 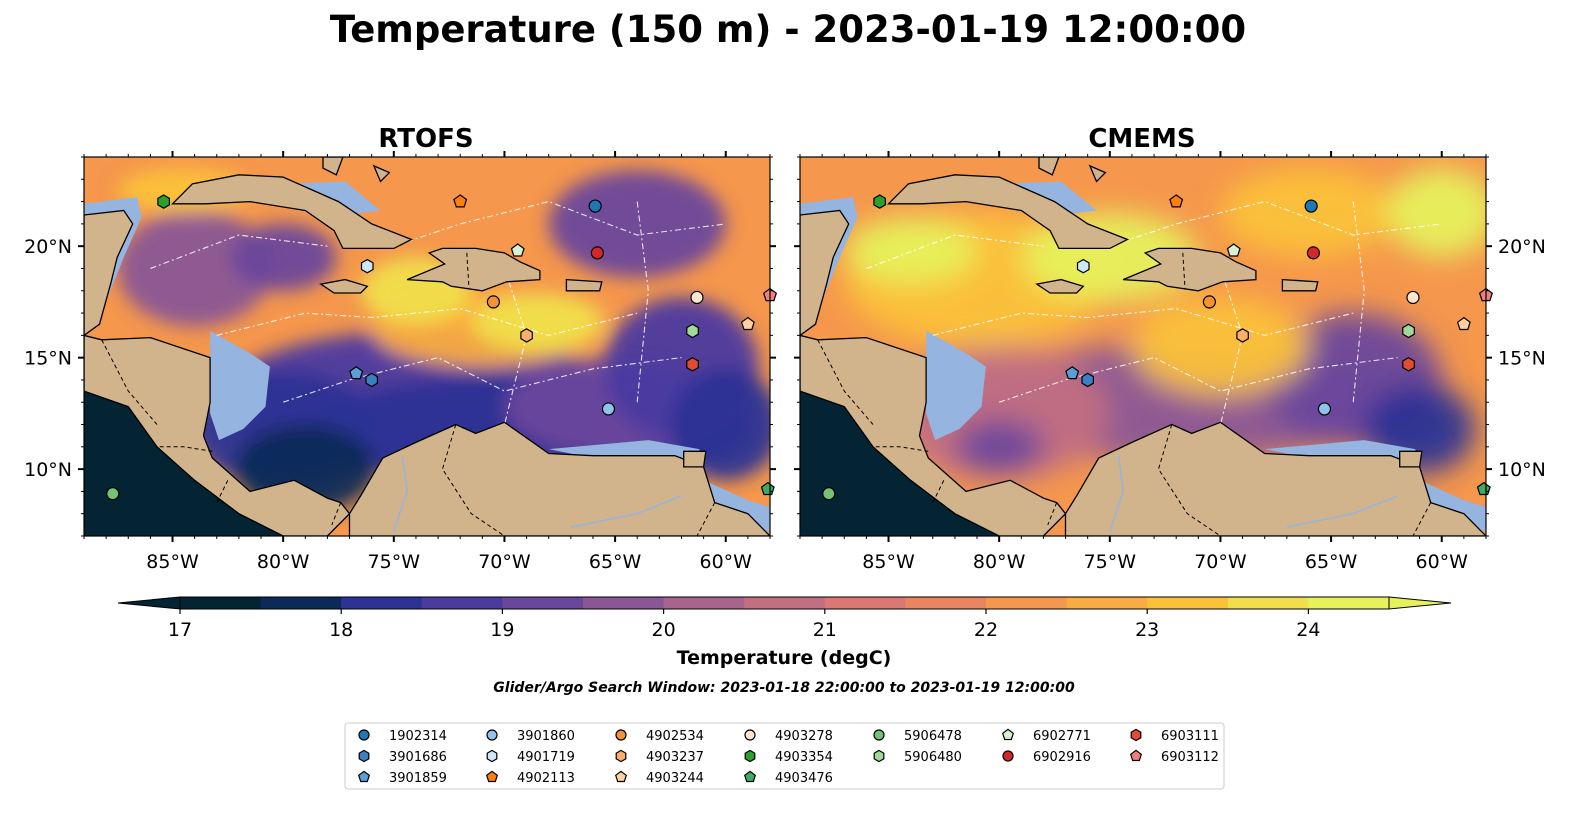 I want to click on colorbar-tick-label: 17, so click(x=180, y=630).